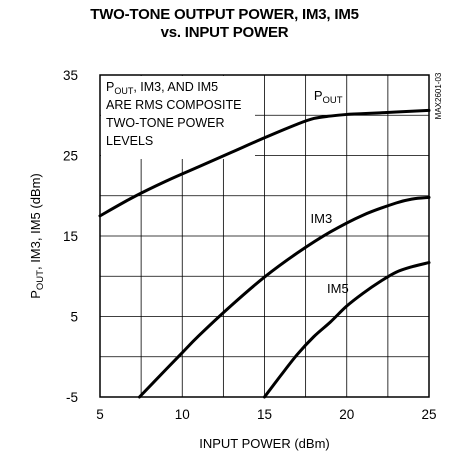  I want to click on y-tick-label: 5, so click(74, 317).